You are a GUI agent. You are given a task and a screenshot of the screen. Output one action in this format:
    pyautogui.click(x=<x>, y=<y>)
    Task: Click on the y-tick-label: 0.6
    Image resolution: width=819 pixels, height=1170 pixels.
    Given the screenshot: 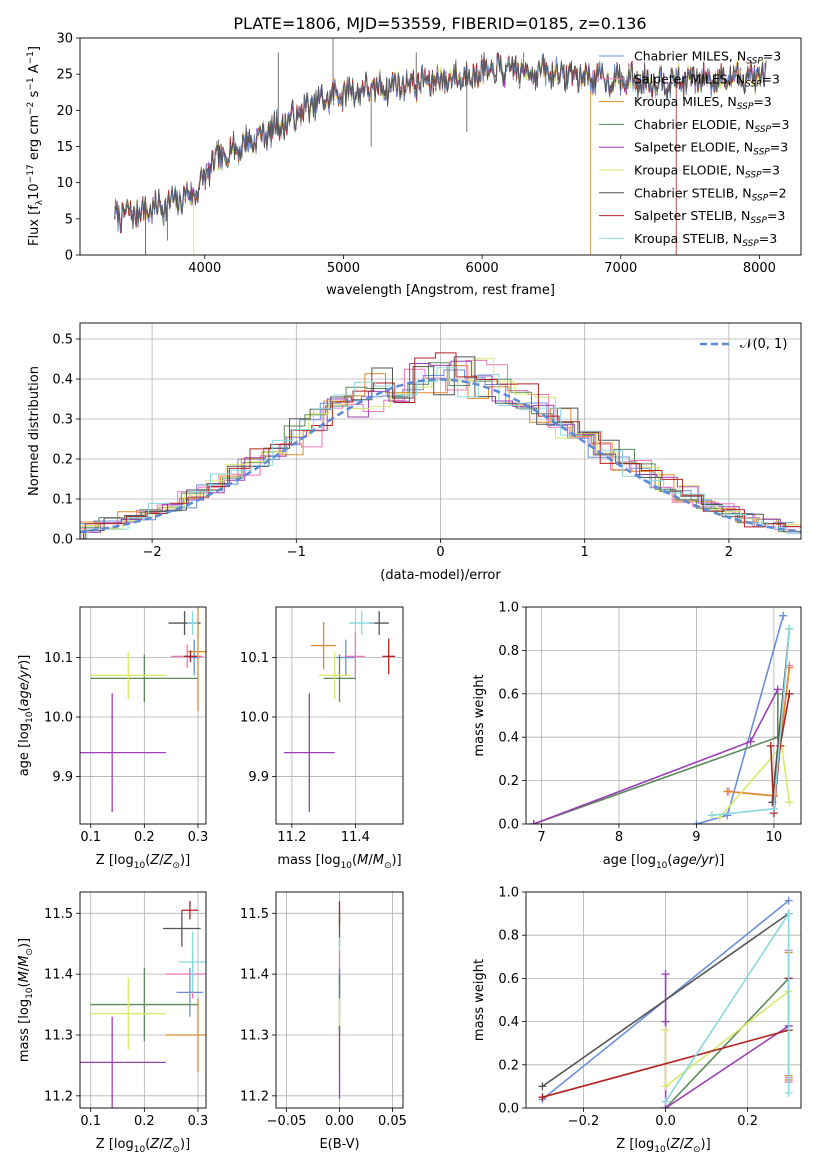 What is the action you would take?
    pyautogui.click(x=508, y=979)
    